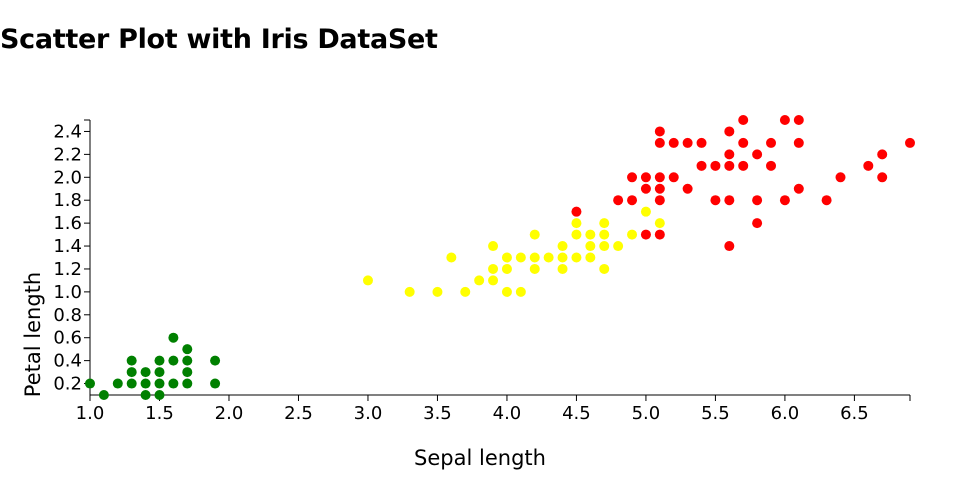 This screenshot has width=960, height=500. Describe the element at coordinates (33, 334) in the screenshot. I see `y-axis-label: Petal length` at that location.